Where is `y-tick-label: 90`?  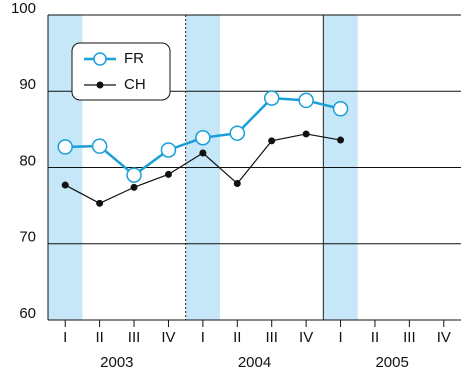 y-tick-label: 90 is located at coordinates (27, 84).